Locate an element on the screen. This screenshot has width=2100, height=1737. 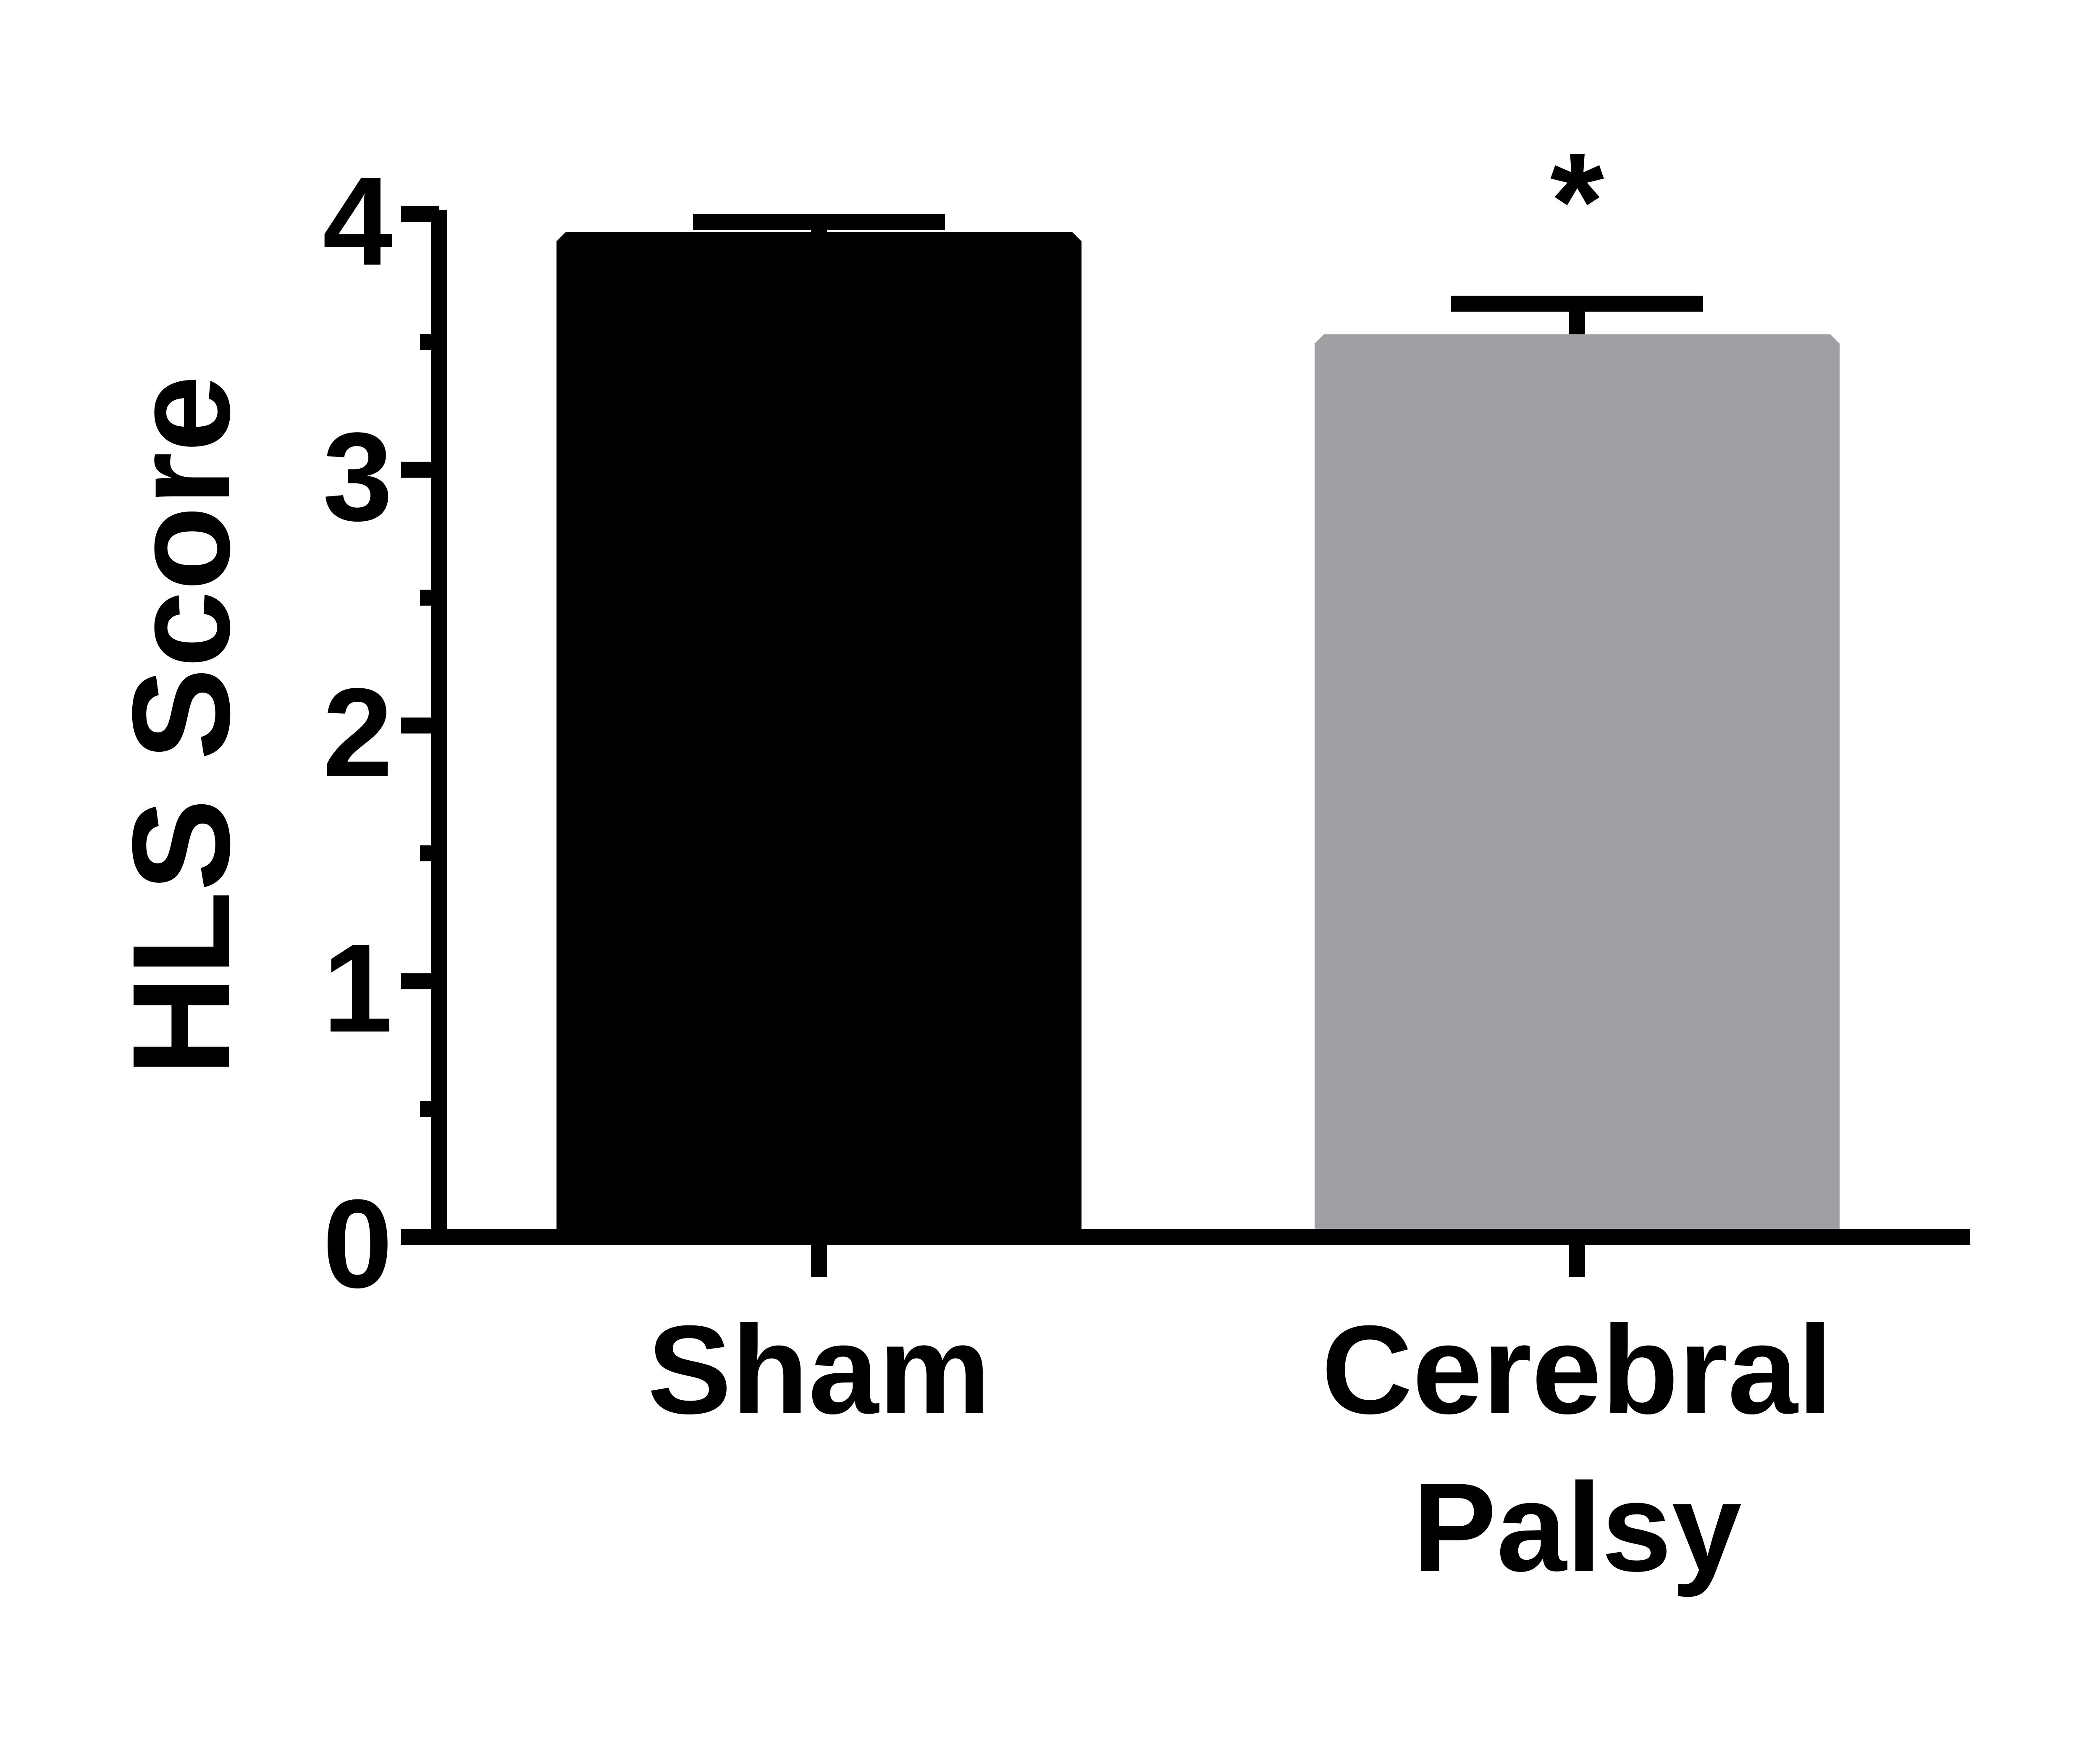
x-tick-label-line: Sham is located at coordinates (819, 1369).